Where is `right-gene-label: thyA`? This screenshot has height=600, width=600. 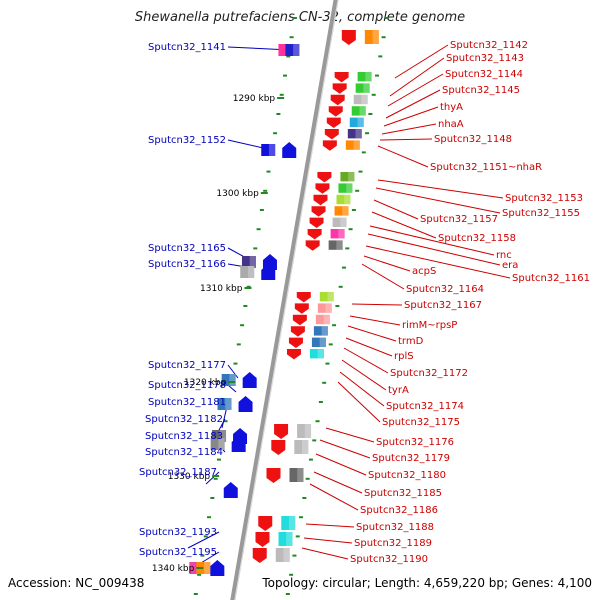
right-gene-label: thyA is located at coordinates (451, 107).